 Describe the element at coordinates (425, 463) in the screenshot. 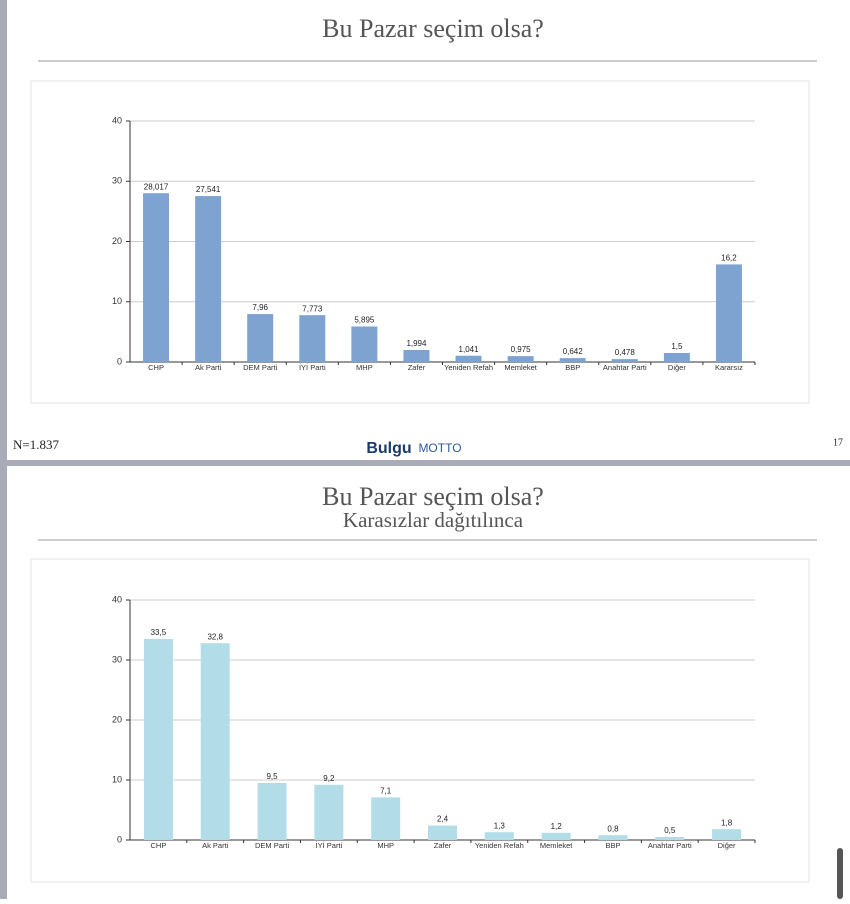

I see `slide-separator` at that location.